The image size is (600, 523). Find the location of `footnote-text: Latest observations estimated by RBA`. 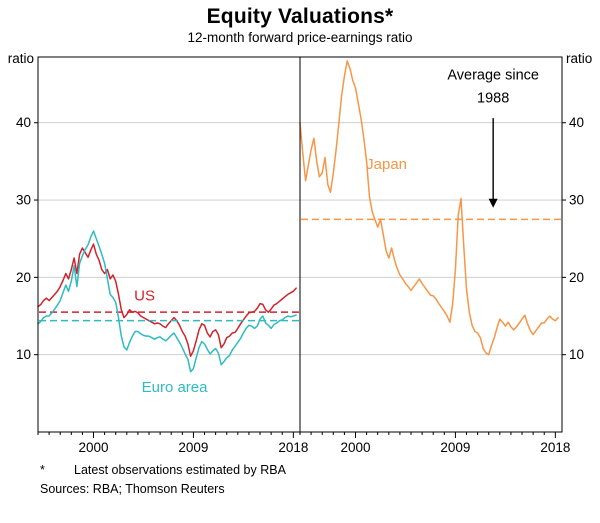

footnote-text: Latest observations estimated by RBA is located at coordinates (180, 470).